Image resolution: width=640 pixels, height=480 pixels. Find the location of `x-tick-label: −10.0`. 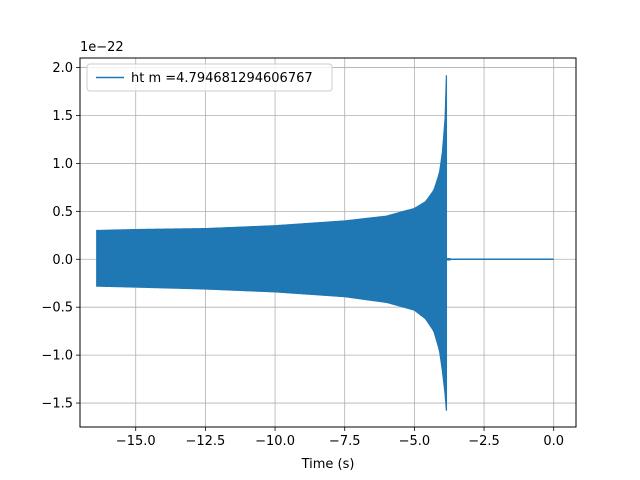

x-tick-label: −10.0 is located at coordinates (275, 441).